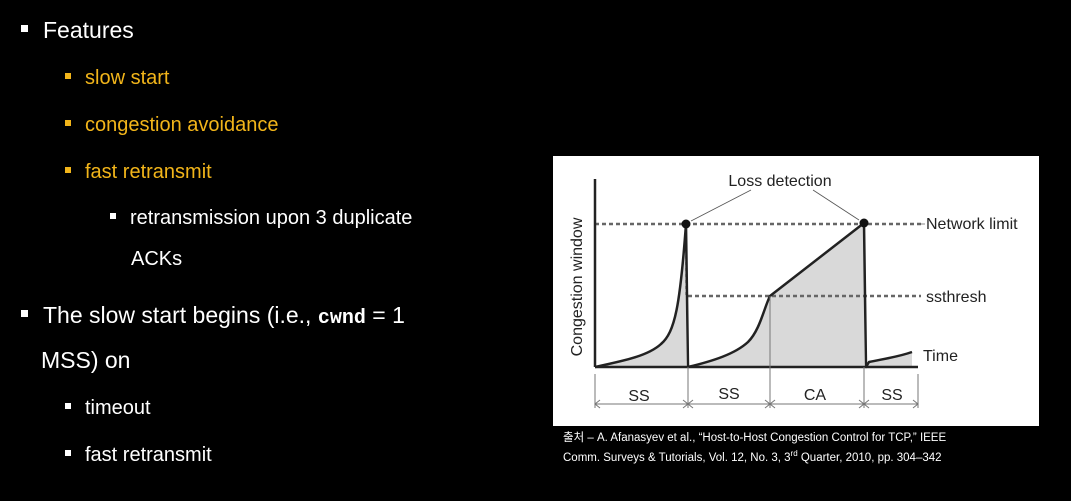  I want to click on bullet-slowstart-begins: The slow start begins (i.e., cwnd = 1, so click(213, 316).